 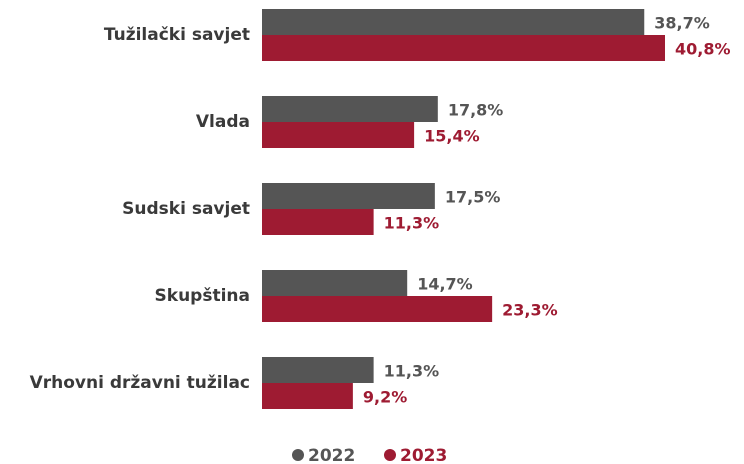 I want to click on legend-label: 2022, so click(x=331, y=455).